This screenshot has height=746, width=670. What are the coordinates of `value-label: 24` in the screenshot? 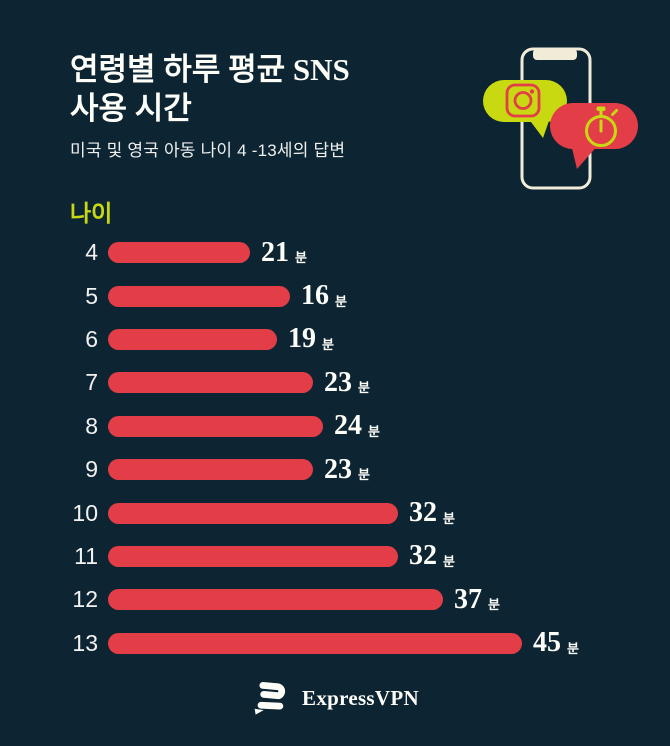 It's located at (348, 426).